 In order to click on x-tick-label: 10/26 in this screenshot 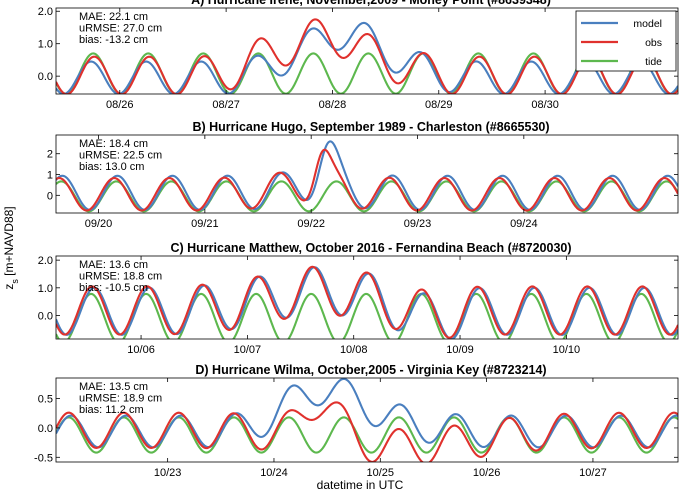, I will do `click(487, 473)`.